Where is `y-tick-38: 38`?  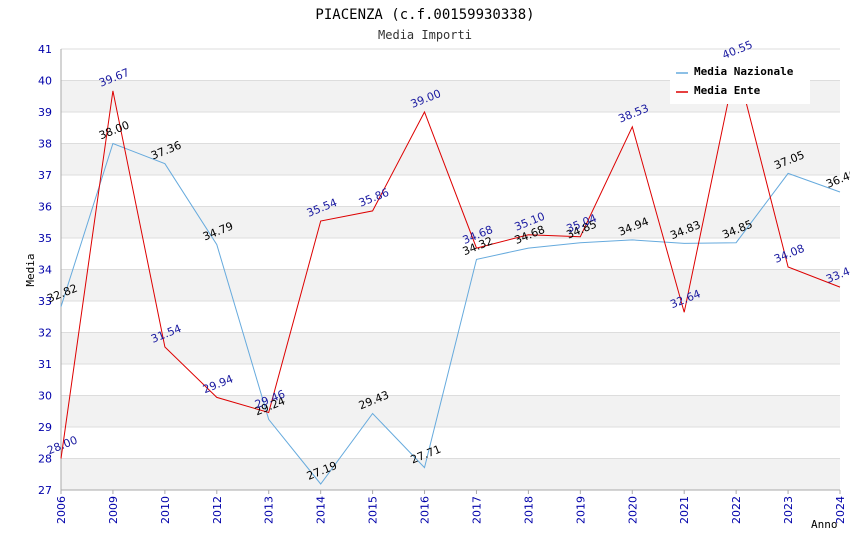
y-tick-38: 38 is located at coordinates (45, 144).